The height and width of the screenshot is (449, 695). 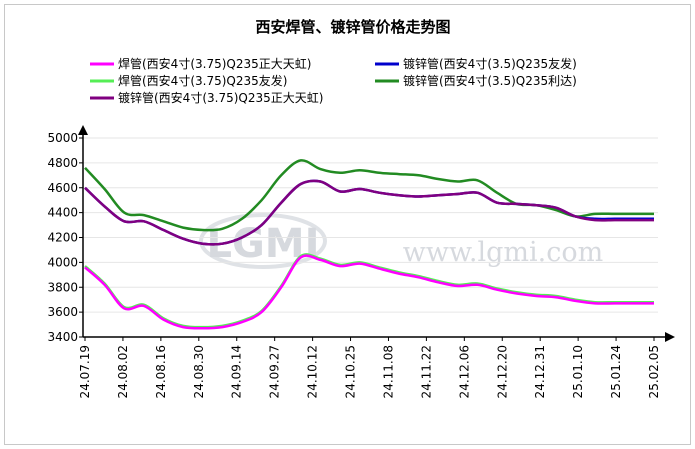 I want to click on legend-label-1: 焊管(西安4寸(3.75)Q235正大天虹), so click(x=214, y=63).